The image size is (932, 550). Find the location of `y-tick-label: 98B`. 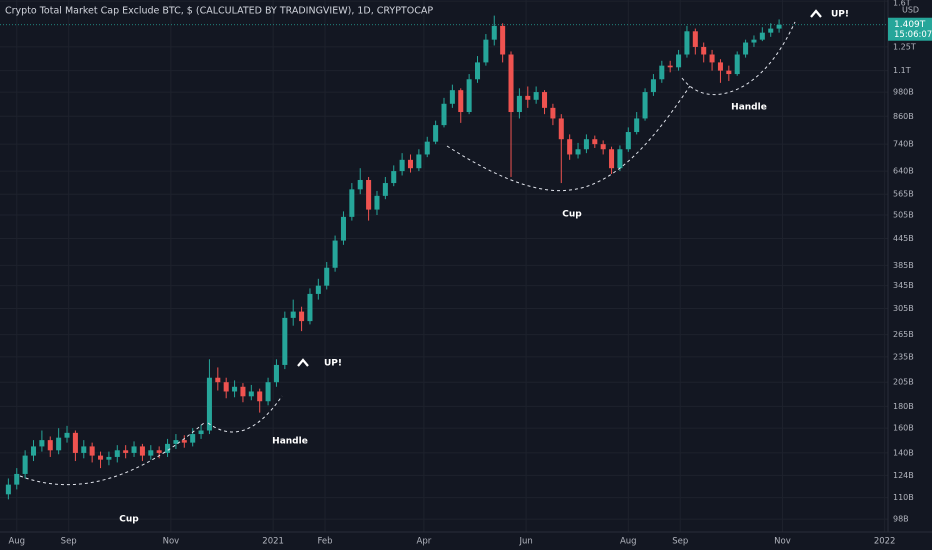

y-tick-label: 98B is located at coordinates (901, 519).